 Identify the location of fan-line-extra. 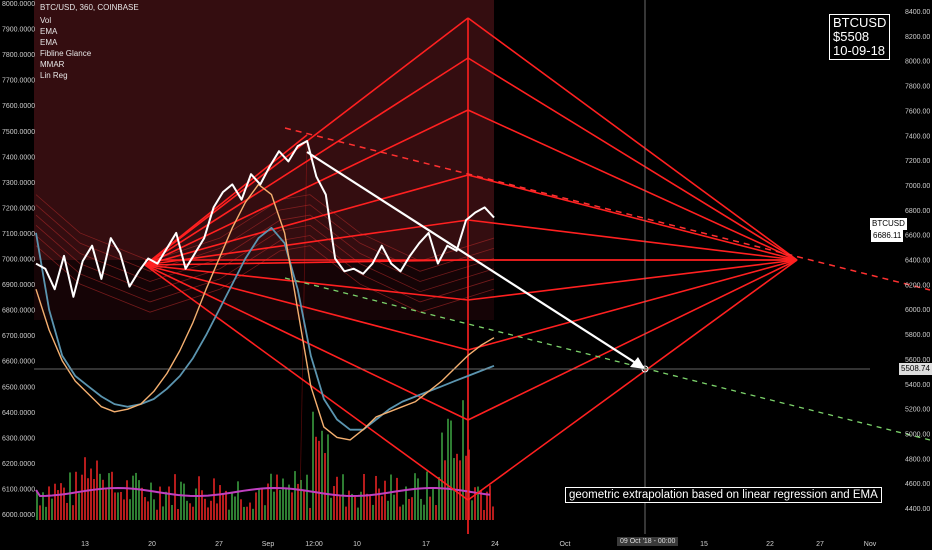
(226, 200).